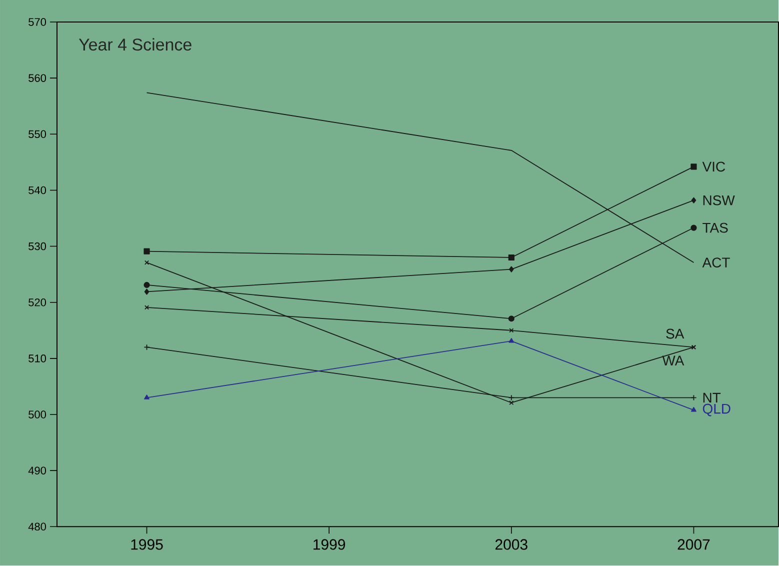 Image resolution: width=779 pixels, height=566 pixels. I want to click on series-label: NT, so click(712, 398).